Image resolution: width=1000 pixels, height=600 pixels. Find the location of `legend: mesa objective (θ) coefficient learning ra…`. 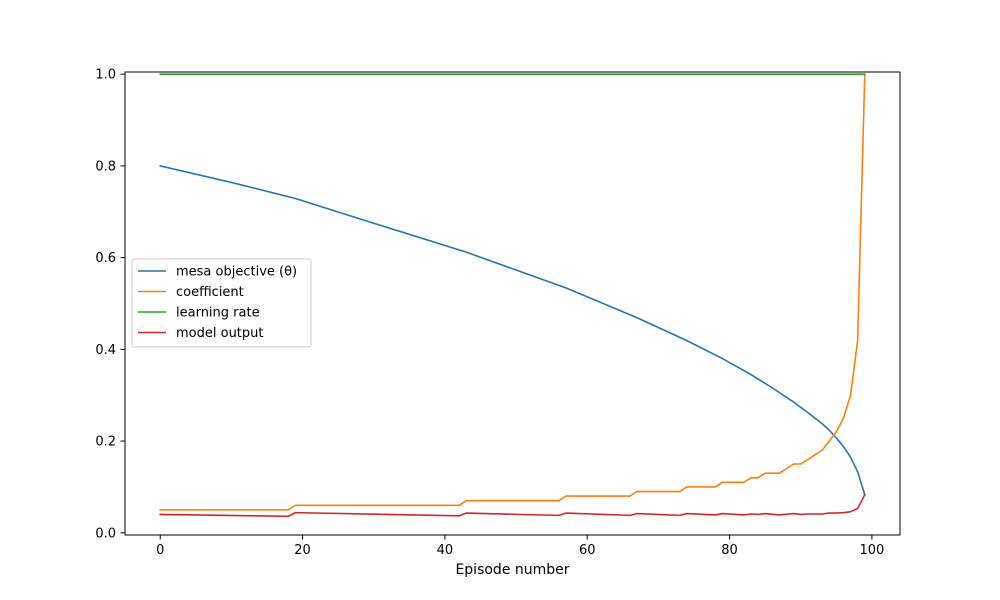

legend: mesa objective (θ) coefficient learning ra… is located at coordinates (221, 303).